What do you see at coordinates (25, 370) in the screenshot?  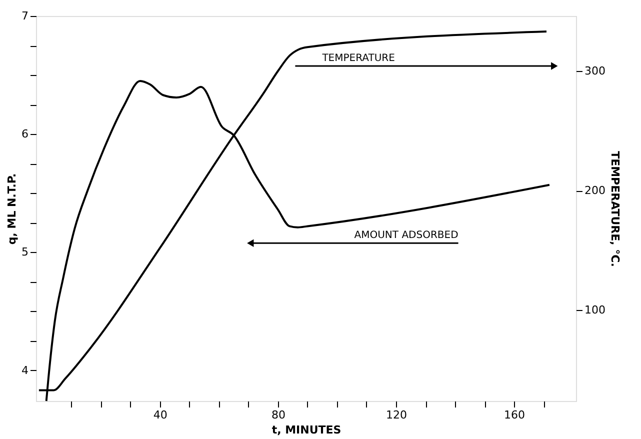 I see `y-tick-label: 4` at bounding box center [25, 370].